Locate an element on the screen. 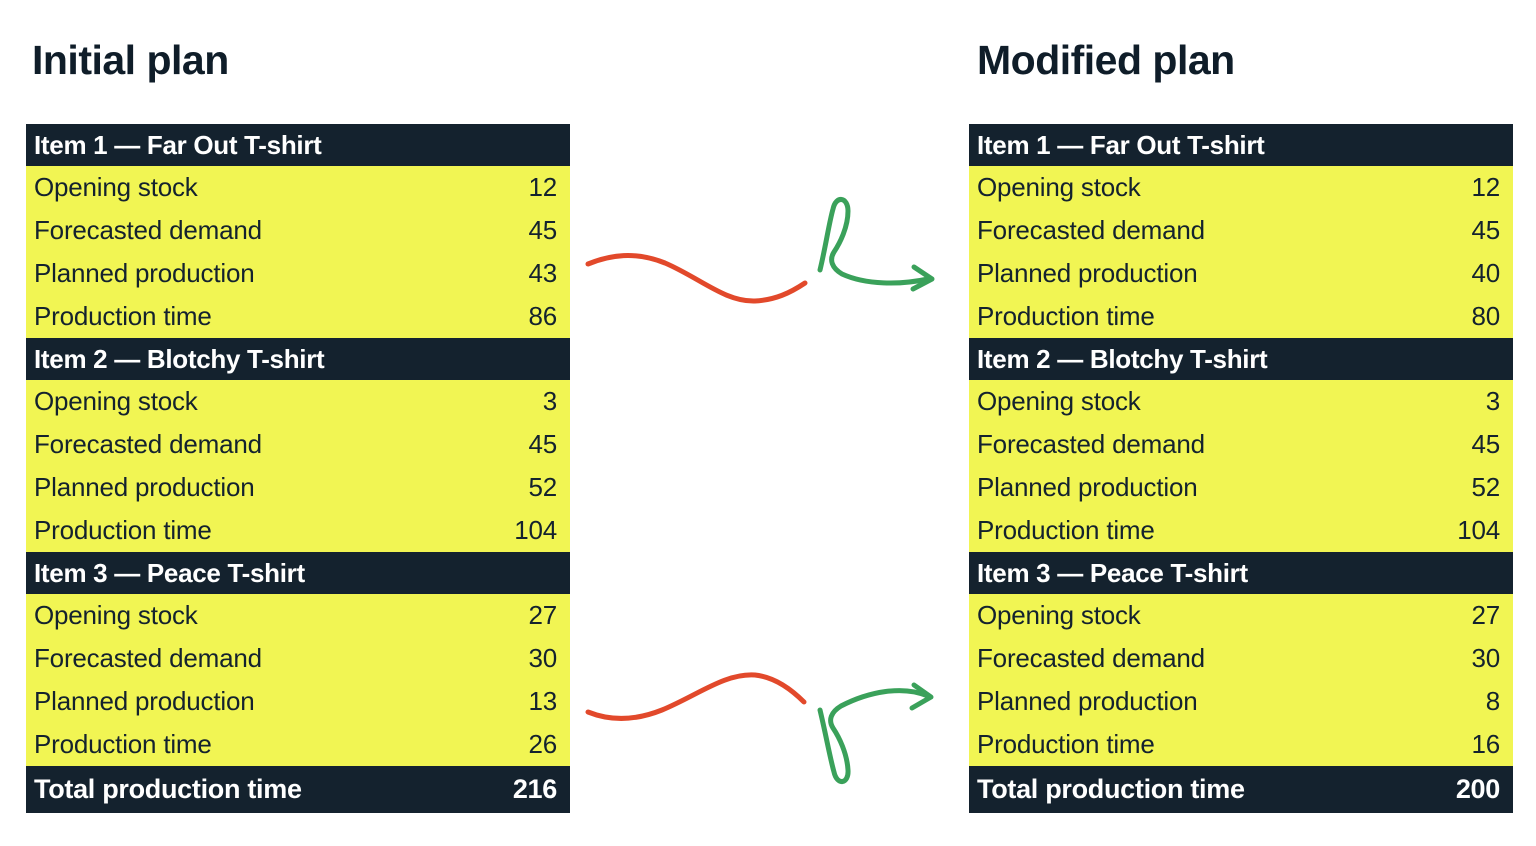 The image size is (1536, 846). table-row-production-time: Production time 26 is located at coordinates (298, 744).